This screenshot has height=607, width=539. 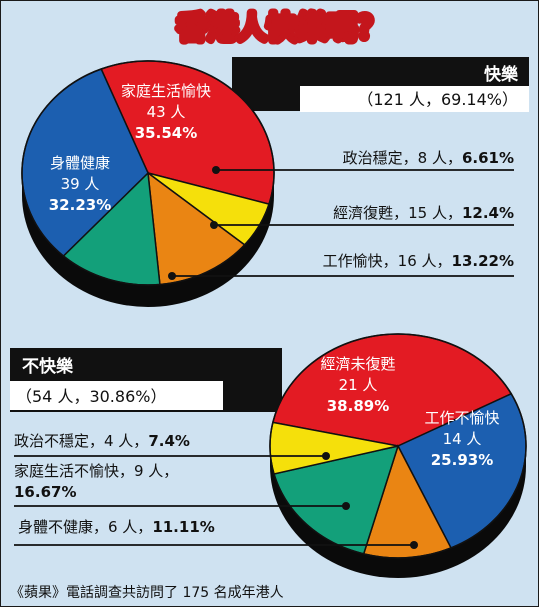 I want to click on chart-title: 香港人快樂嗎？, so click(x=282, y=28).